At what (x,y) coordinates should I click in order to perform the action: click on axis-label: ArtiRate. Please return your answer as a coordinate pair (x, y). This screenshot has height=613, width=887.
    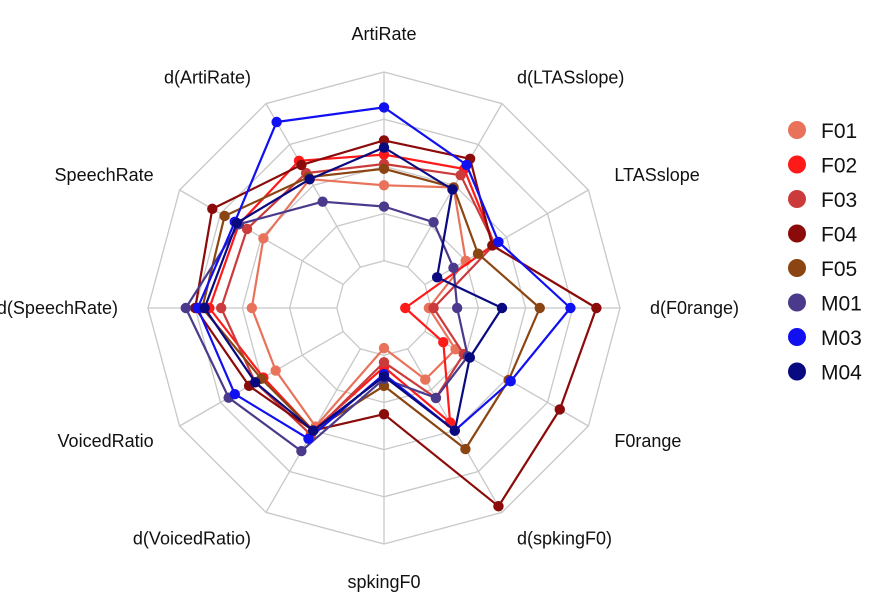
    Looking at the image, I should click on (383, 34).